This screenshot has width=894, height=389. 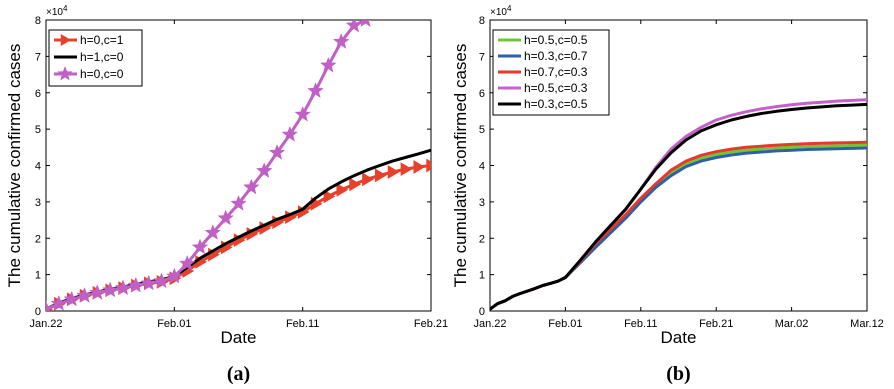 What do you see at coordinates (102, 74) in the screenshot?
I see `legend-label-h=0,c=0: h=0,c=0` at bounding box center [102, 74].